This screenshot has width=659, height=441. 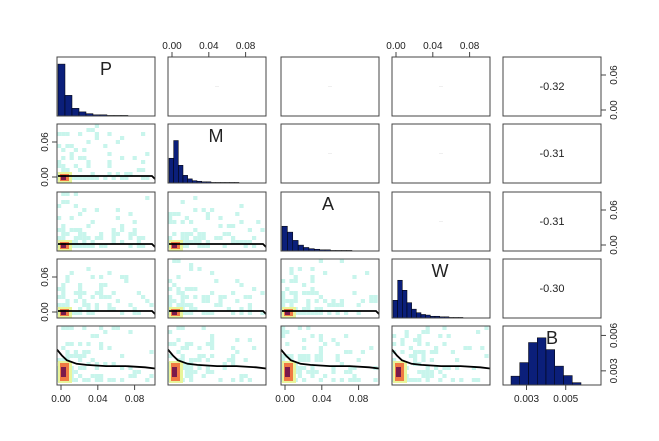 I want to click on density-peak, so click(x=398, y=372).